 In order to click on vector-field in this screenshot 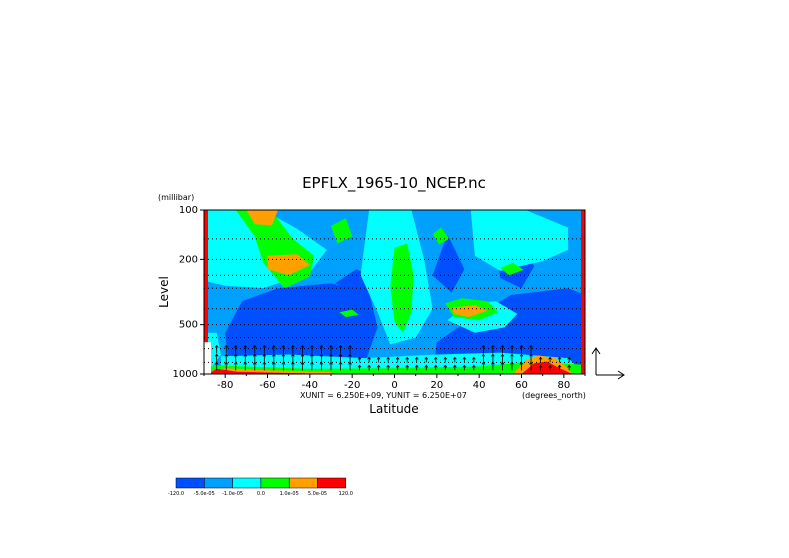, I will do `click(392, 357)`.